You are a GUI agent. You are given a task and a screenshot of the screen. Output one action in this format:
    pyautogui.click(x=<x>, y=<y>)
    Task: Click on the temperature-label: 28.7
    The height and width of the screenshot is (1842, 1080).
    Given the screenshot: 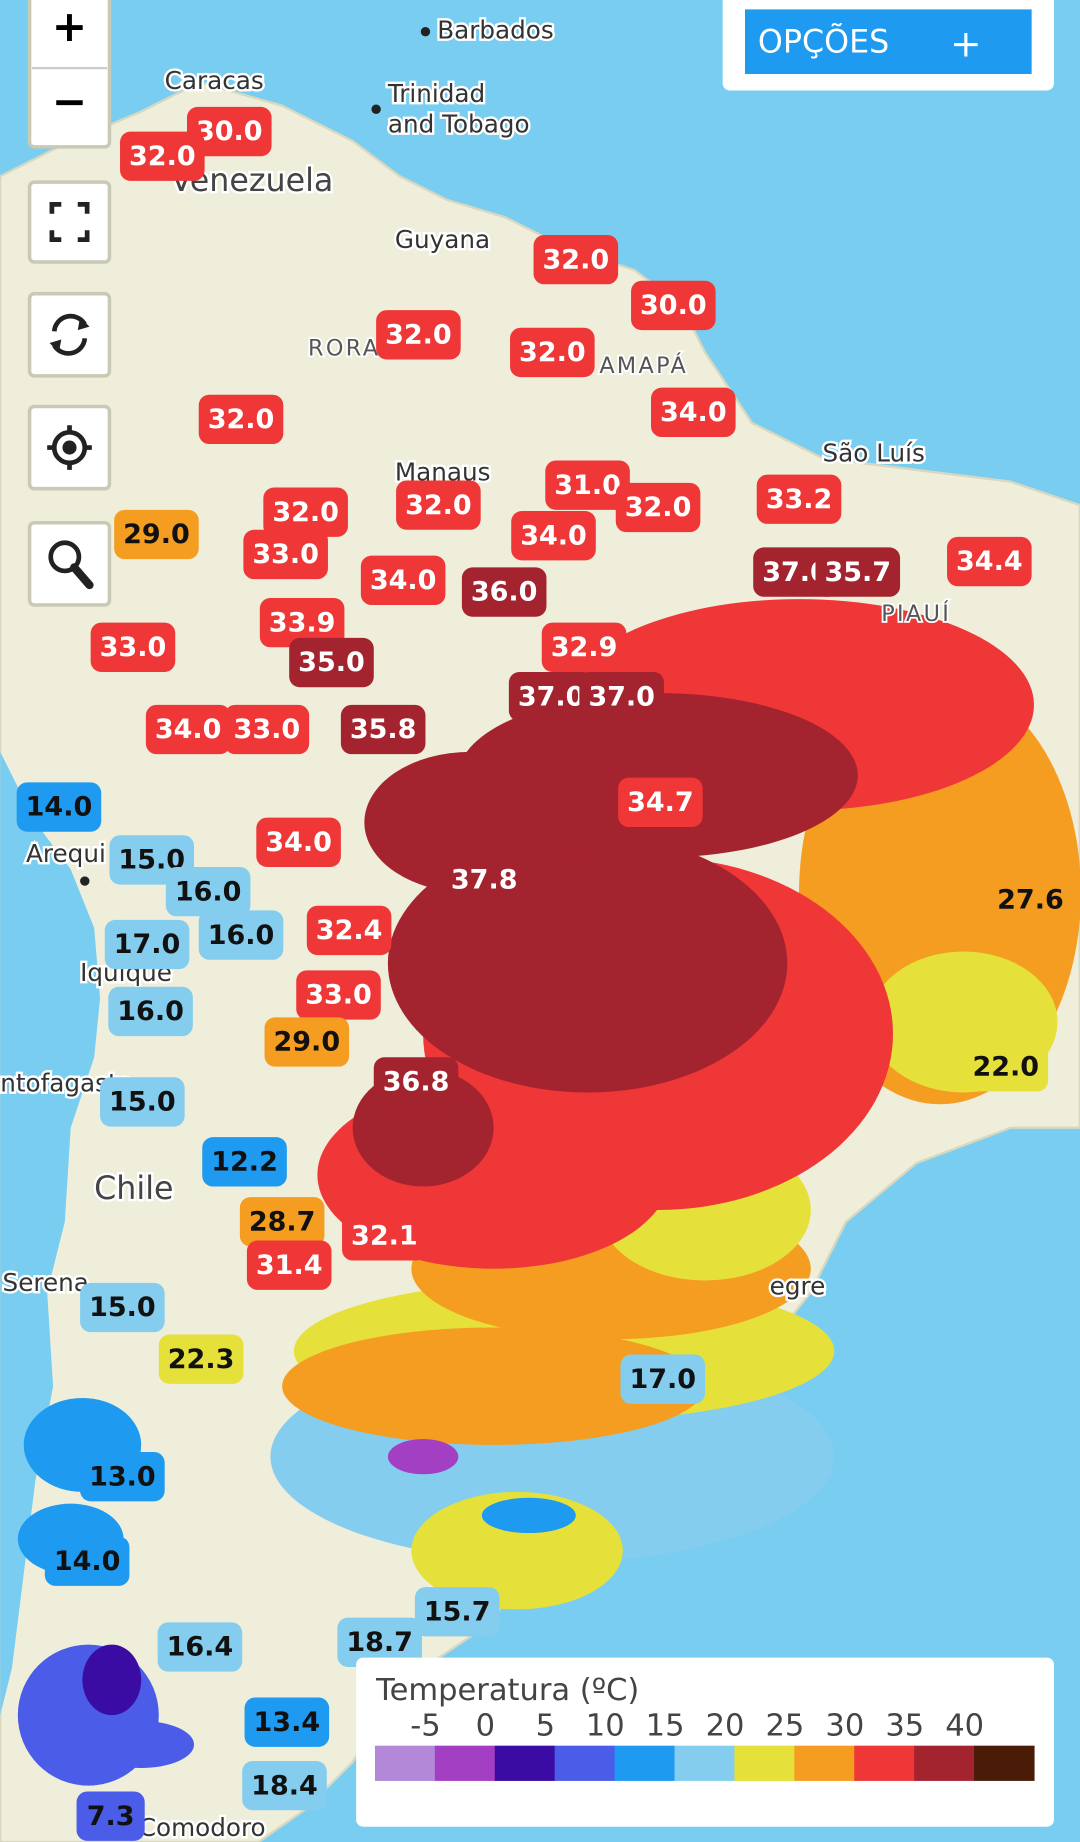 What is the action you would take?
    pyautogui.click(x=282, y=1221)
    